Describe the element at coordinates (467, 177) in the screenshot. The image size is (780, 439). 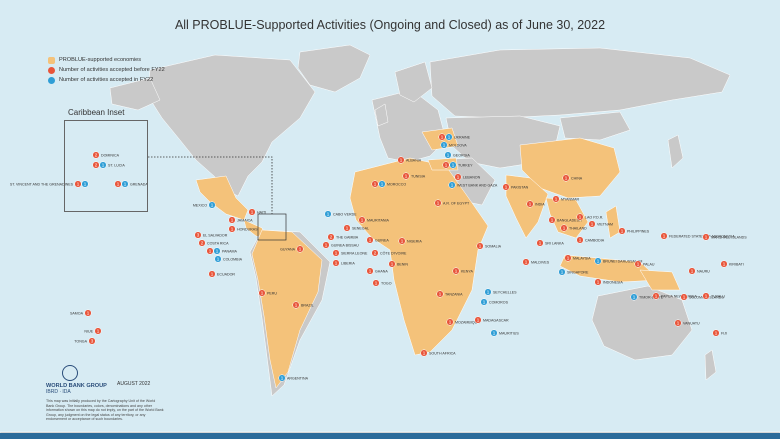
I see `marker-lebanon: 1 LEBANON` at that location.